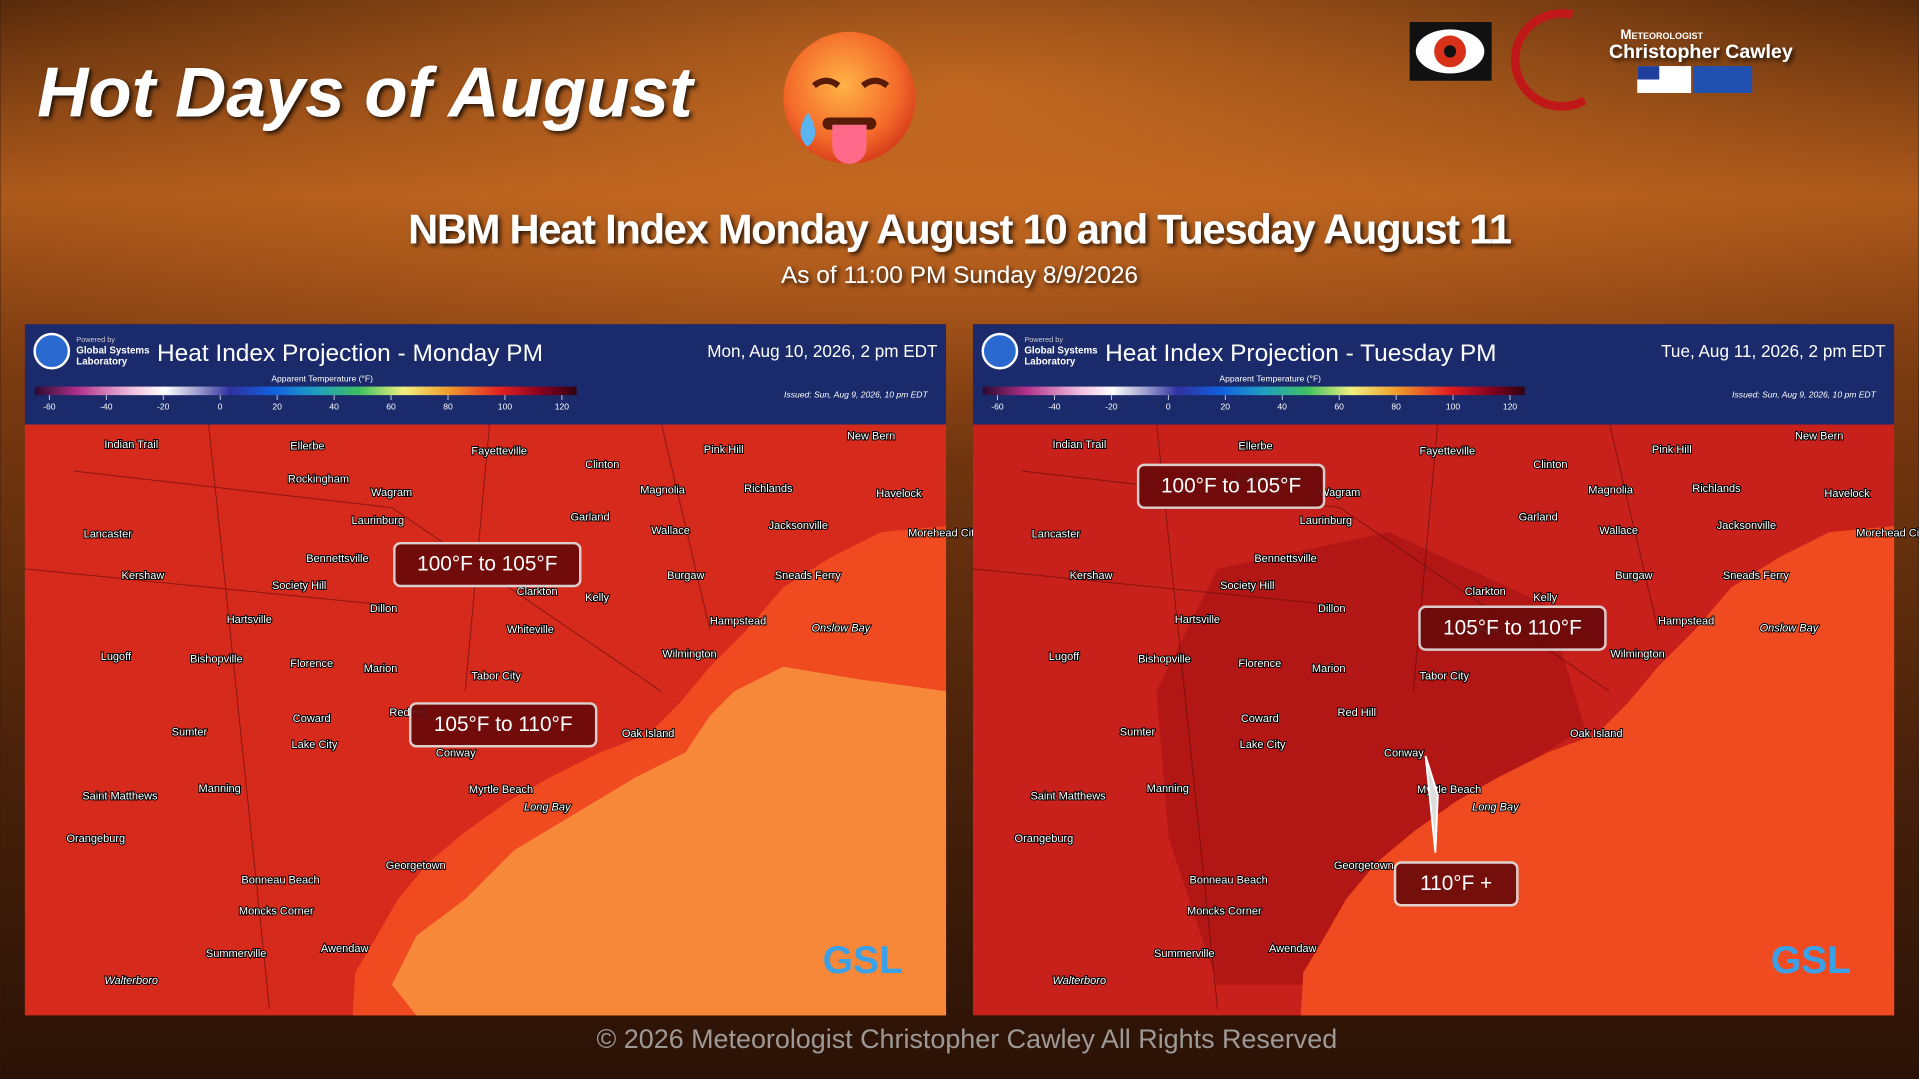 The width and height of the screenshot is (1919, 1079). What do you see at coordinates (131, 981) in the screenshot?
I see `city-label: Walterboro` at bounding box center [131, 981].